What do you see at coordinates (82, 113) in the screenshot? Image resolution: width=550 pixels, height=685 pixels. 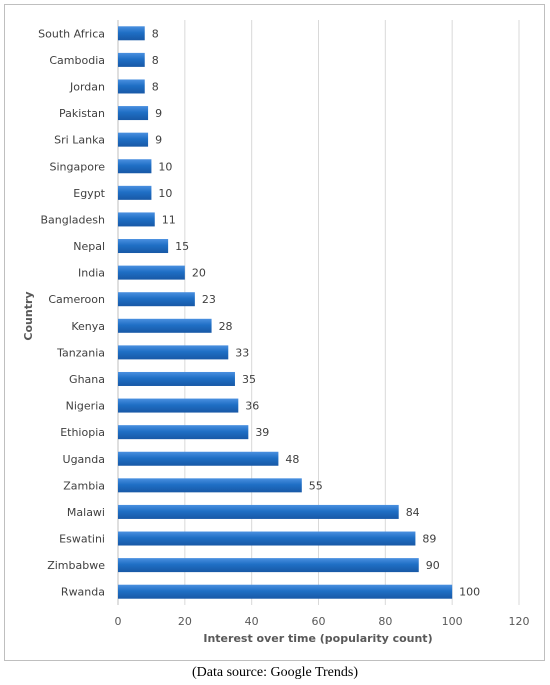 I see `y-tick-label: Pakistan` at bounding box center [82, 113].